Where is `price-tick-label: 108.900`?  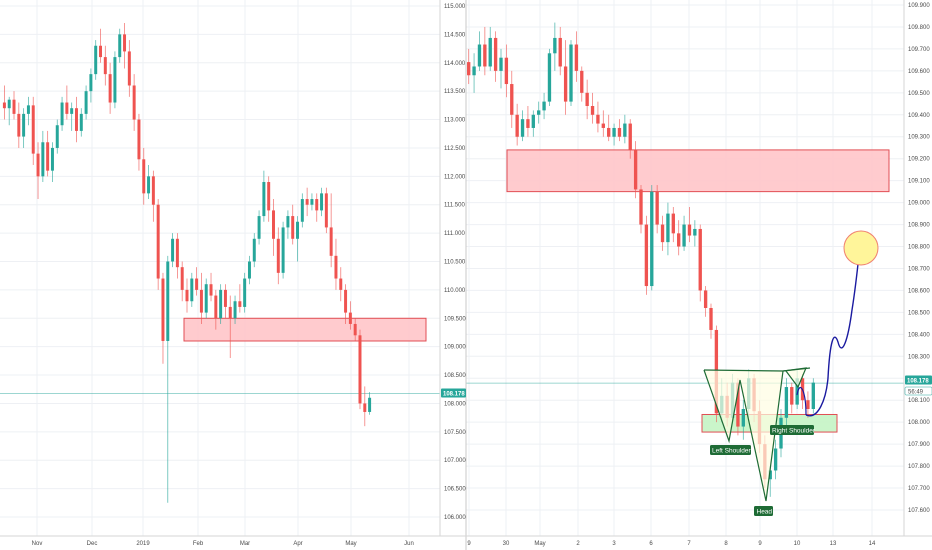
price-tick-label: 108.900 is located at coordinates (919, 226).